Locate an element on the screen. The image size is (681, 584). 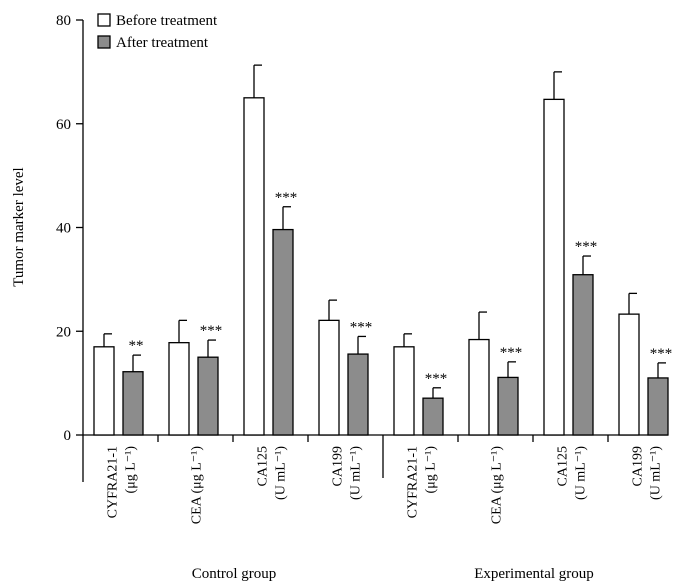
group-label: Experimental group is located at coordinates (534, 574).